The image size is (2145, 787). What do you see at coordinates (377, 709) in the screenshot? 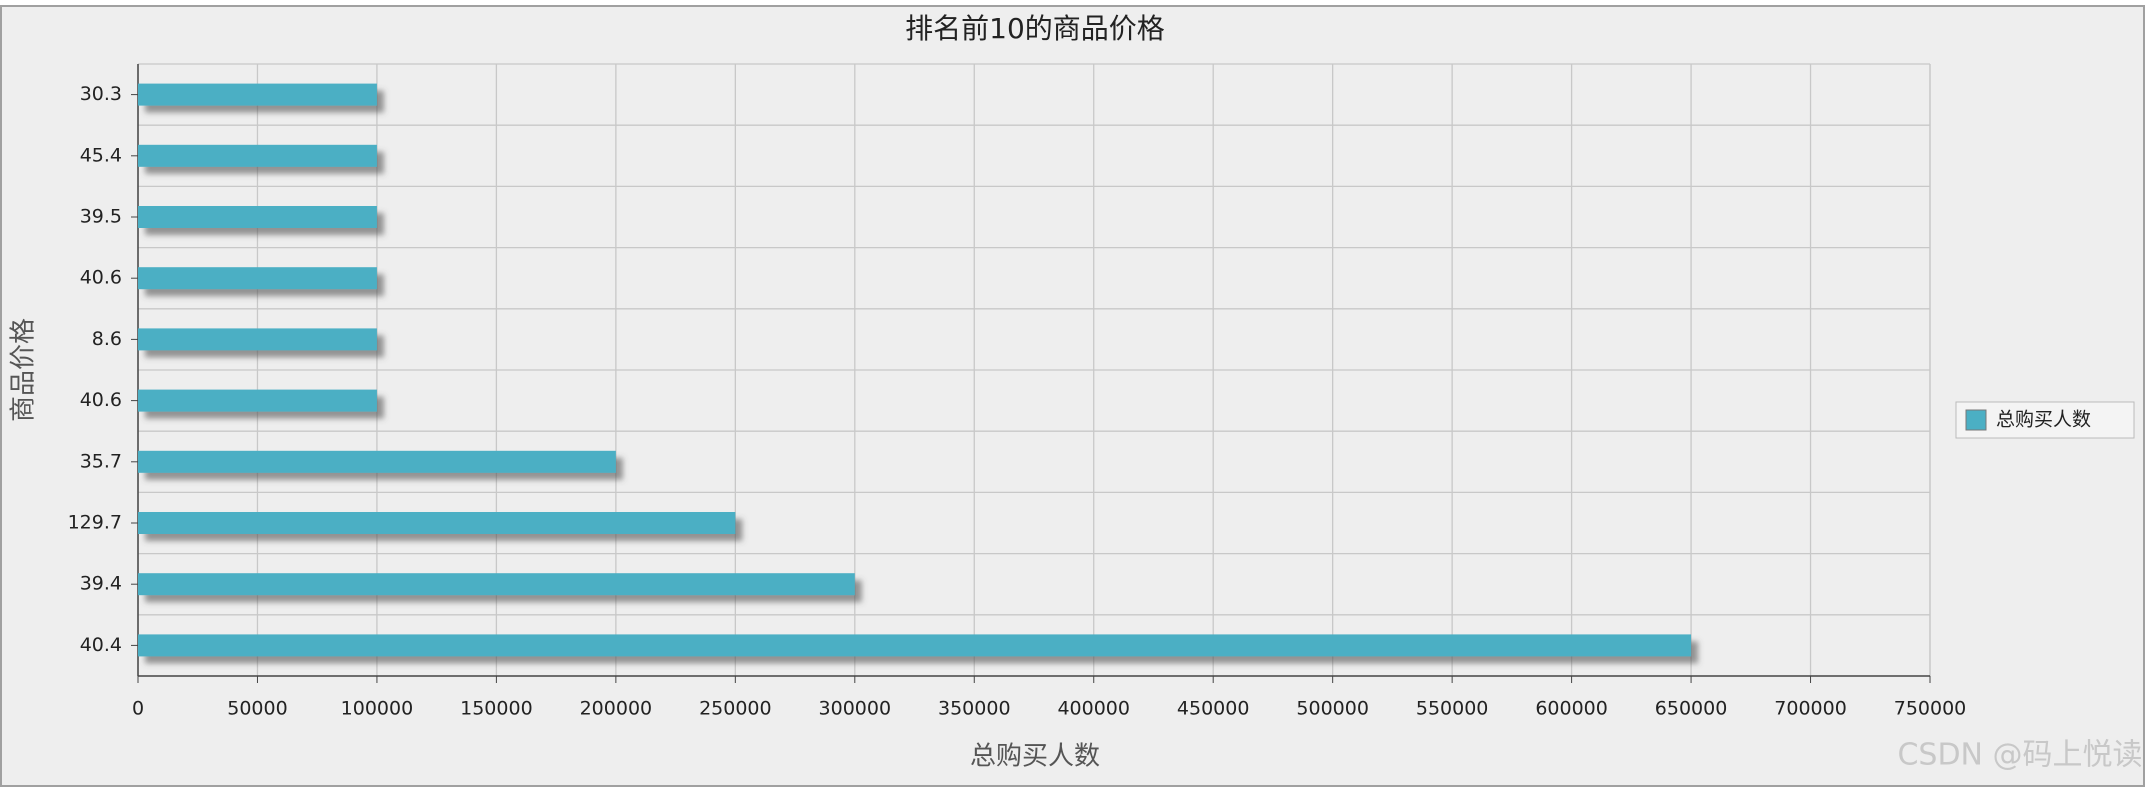
I see `x-tick-label: 100000` at bounding box center [377, 709].